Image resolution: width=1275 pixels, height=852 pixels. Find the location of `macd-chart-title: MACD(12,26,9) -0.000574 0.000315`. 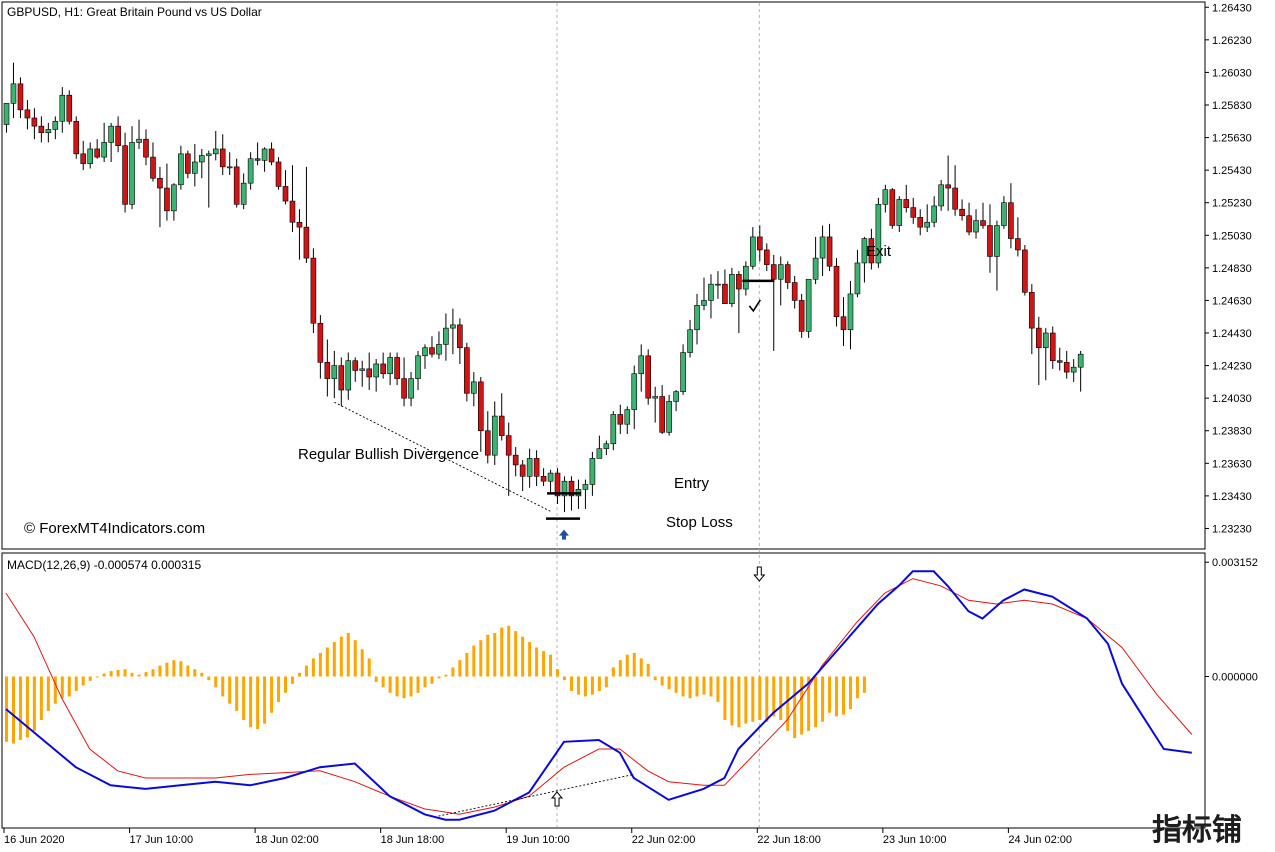

macd-chart-title: MACD(12,26,9) -0.000574 0.000315 is located at coordinates (104, 565).